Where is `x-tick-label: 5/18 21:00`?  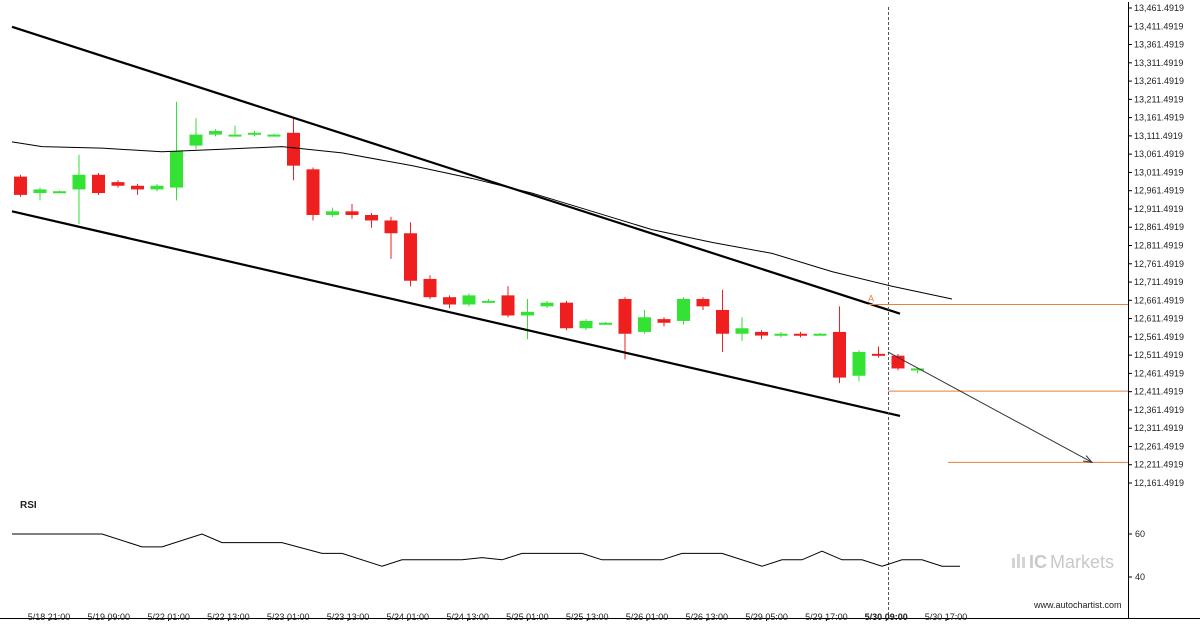
x-tick-label: 5/18 21:00 is located at coordinates (49, 617).